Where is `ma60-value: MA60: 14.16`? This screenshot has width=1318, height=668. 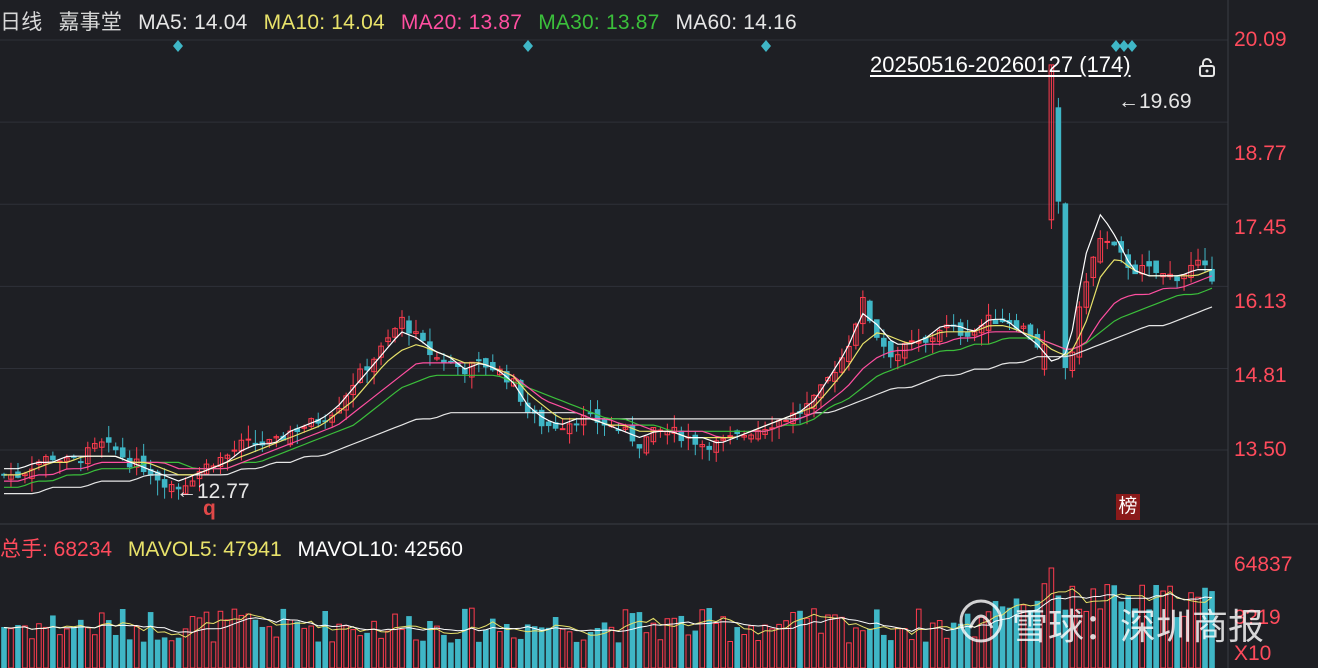
ma60-value: MA60: 14.16 is located at coordinates (736, 22).